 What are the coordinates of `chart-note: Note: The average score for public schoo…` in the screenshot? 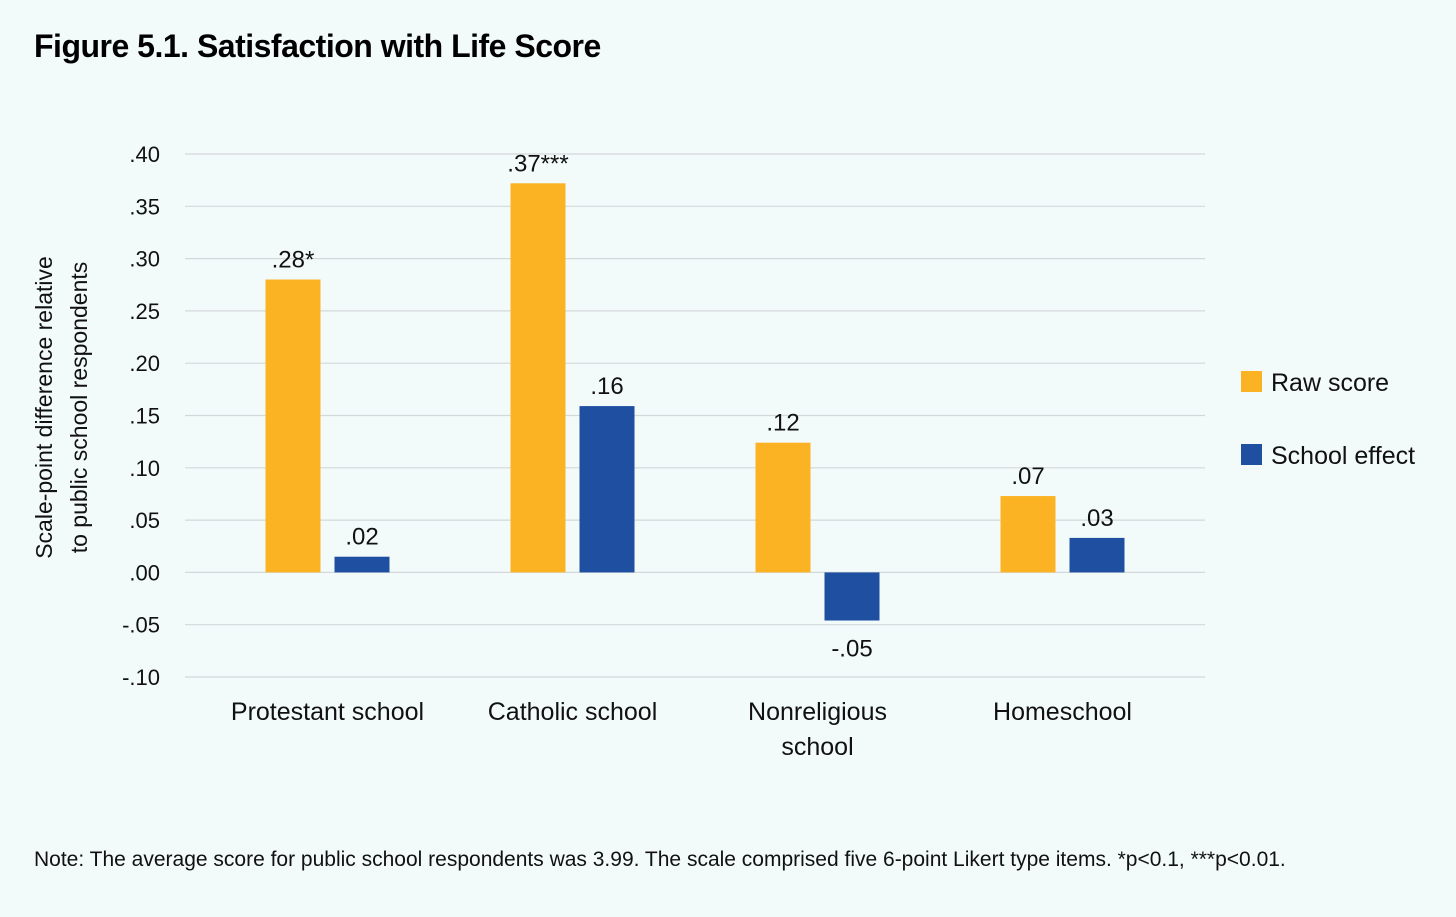 It's located at (660, 859).